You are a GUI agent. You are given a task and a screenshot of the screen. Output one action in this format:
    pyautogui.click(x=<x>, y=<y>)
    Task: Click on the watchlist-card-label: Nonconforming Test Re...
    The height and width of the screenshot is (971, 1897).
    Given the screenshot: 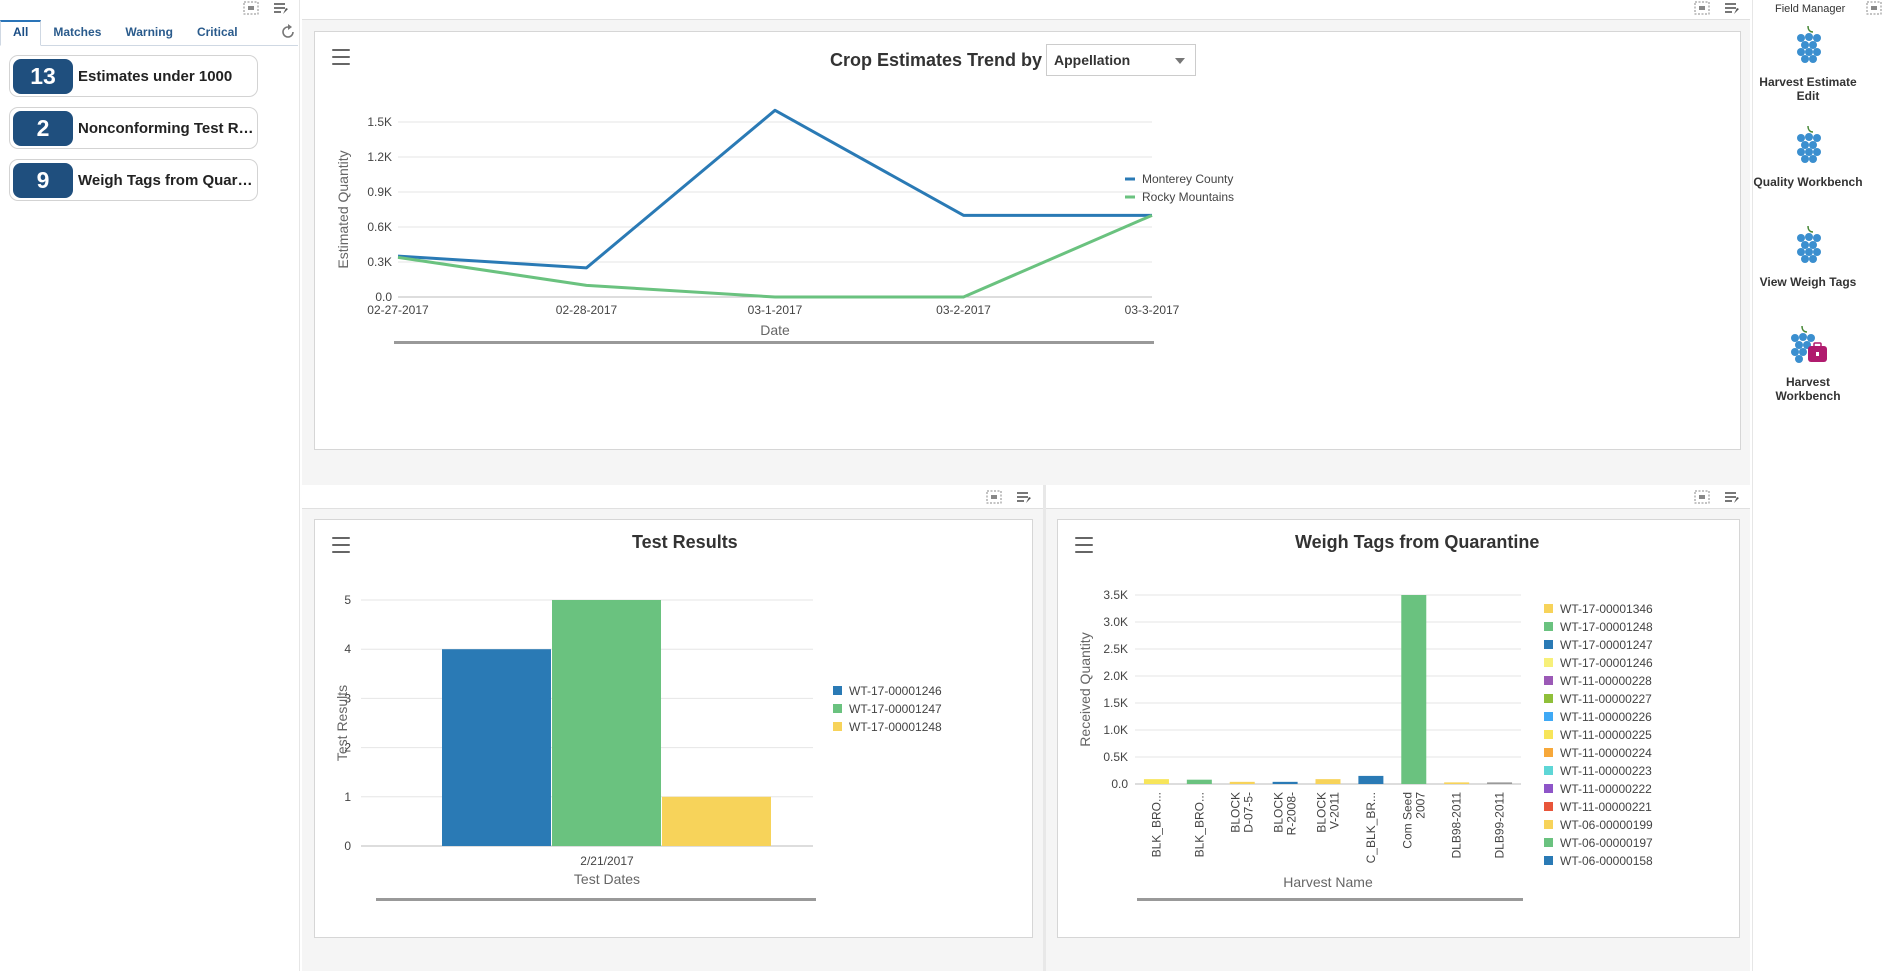 What is the action you would take?
    pyautogui.click(x=167, y=128)
    